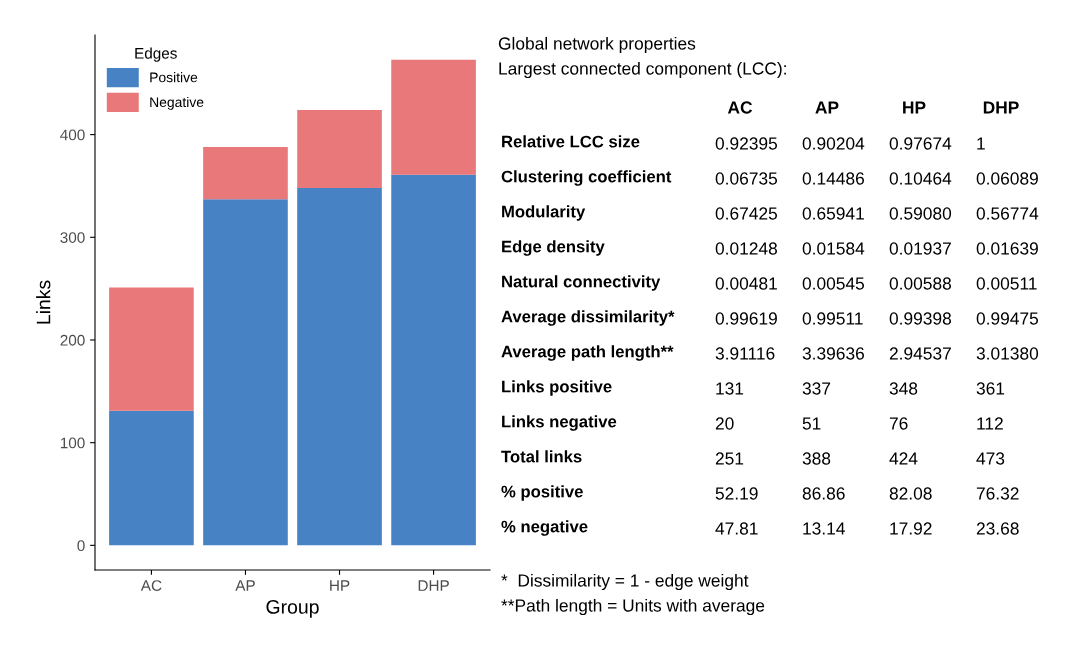 This screenshot has width=1071, height=645. What do you see at coordinates (557, 388) in the screenshot?
I see `category-label: Links positive` at bounding box center [557, 388].